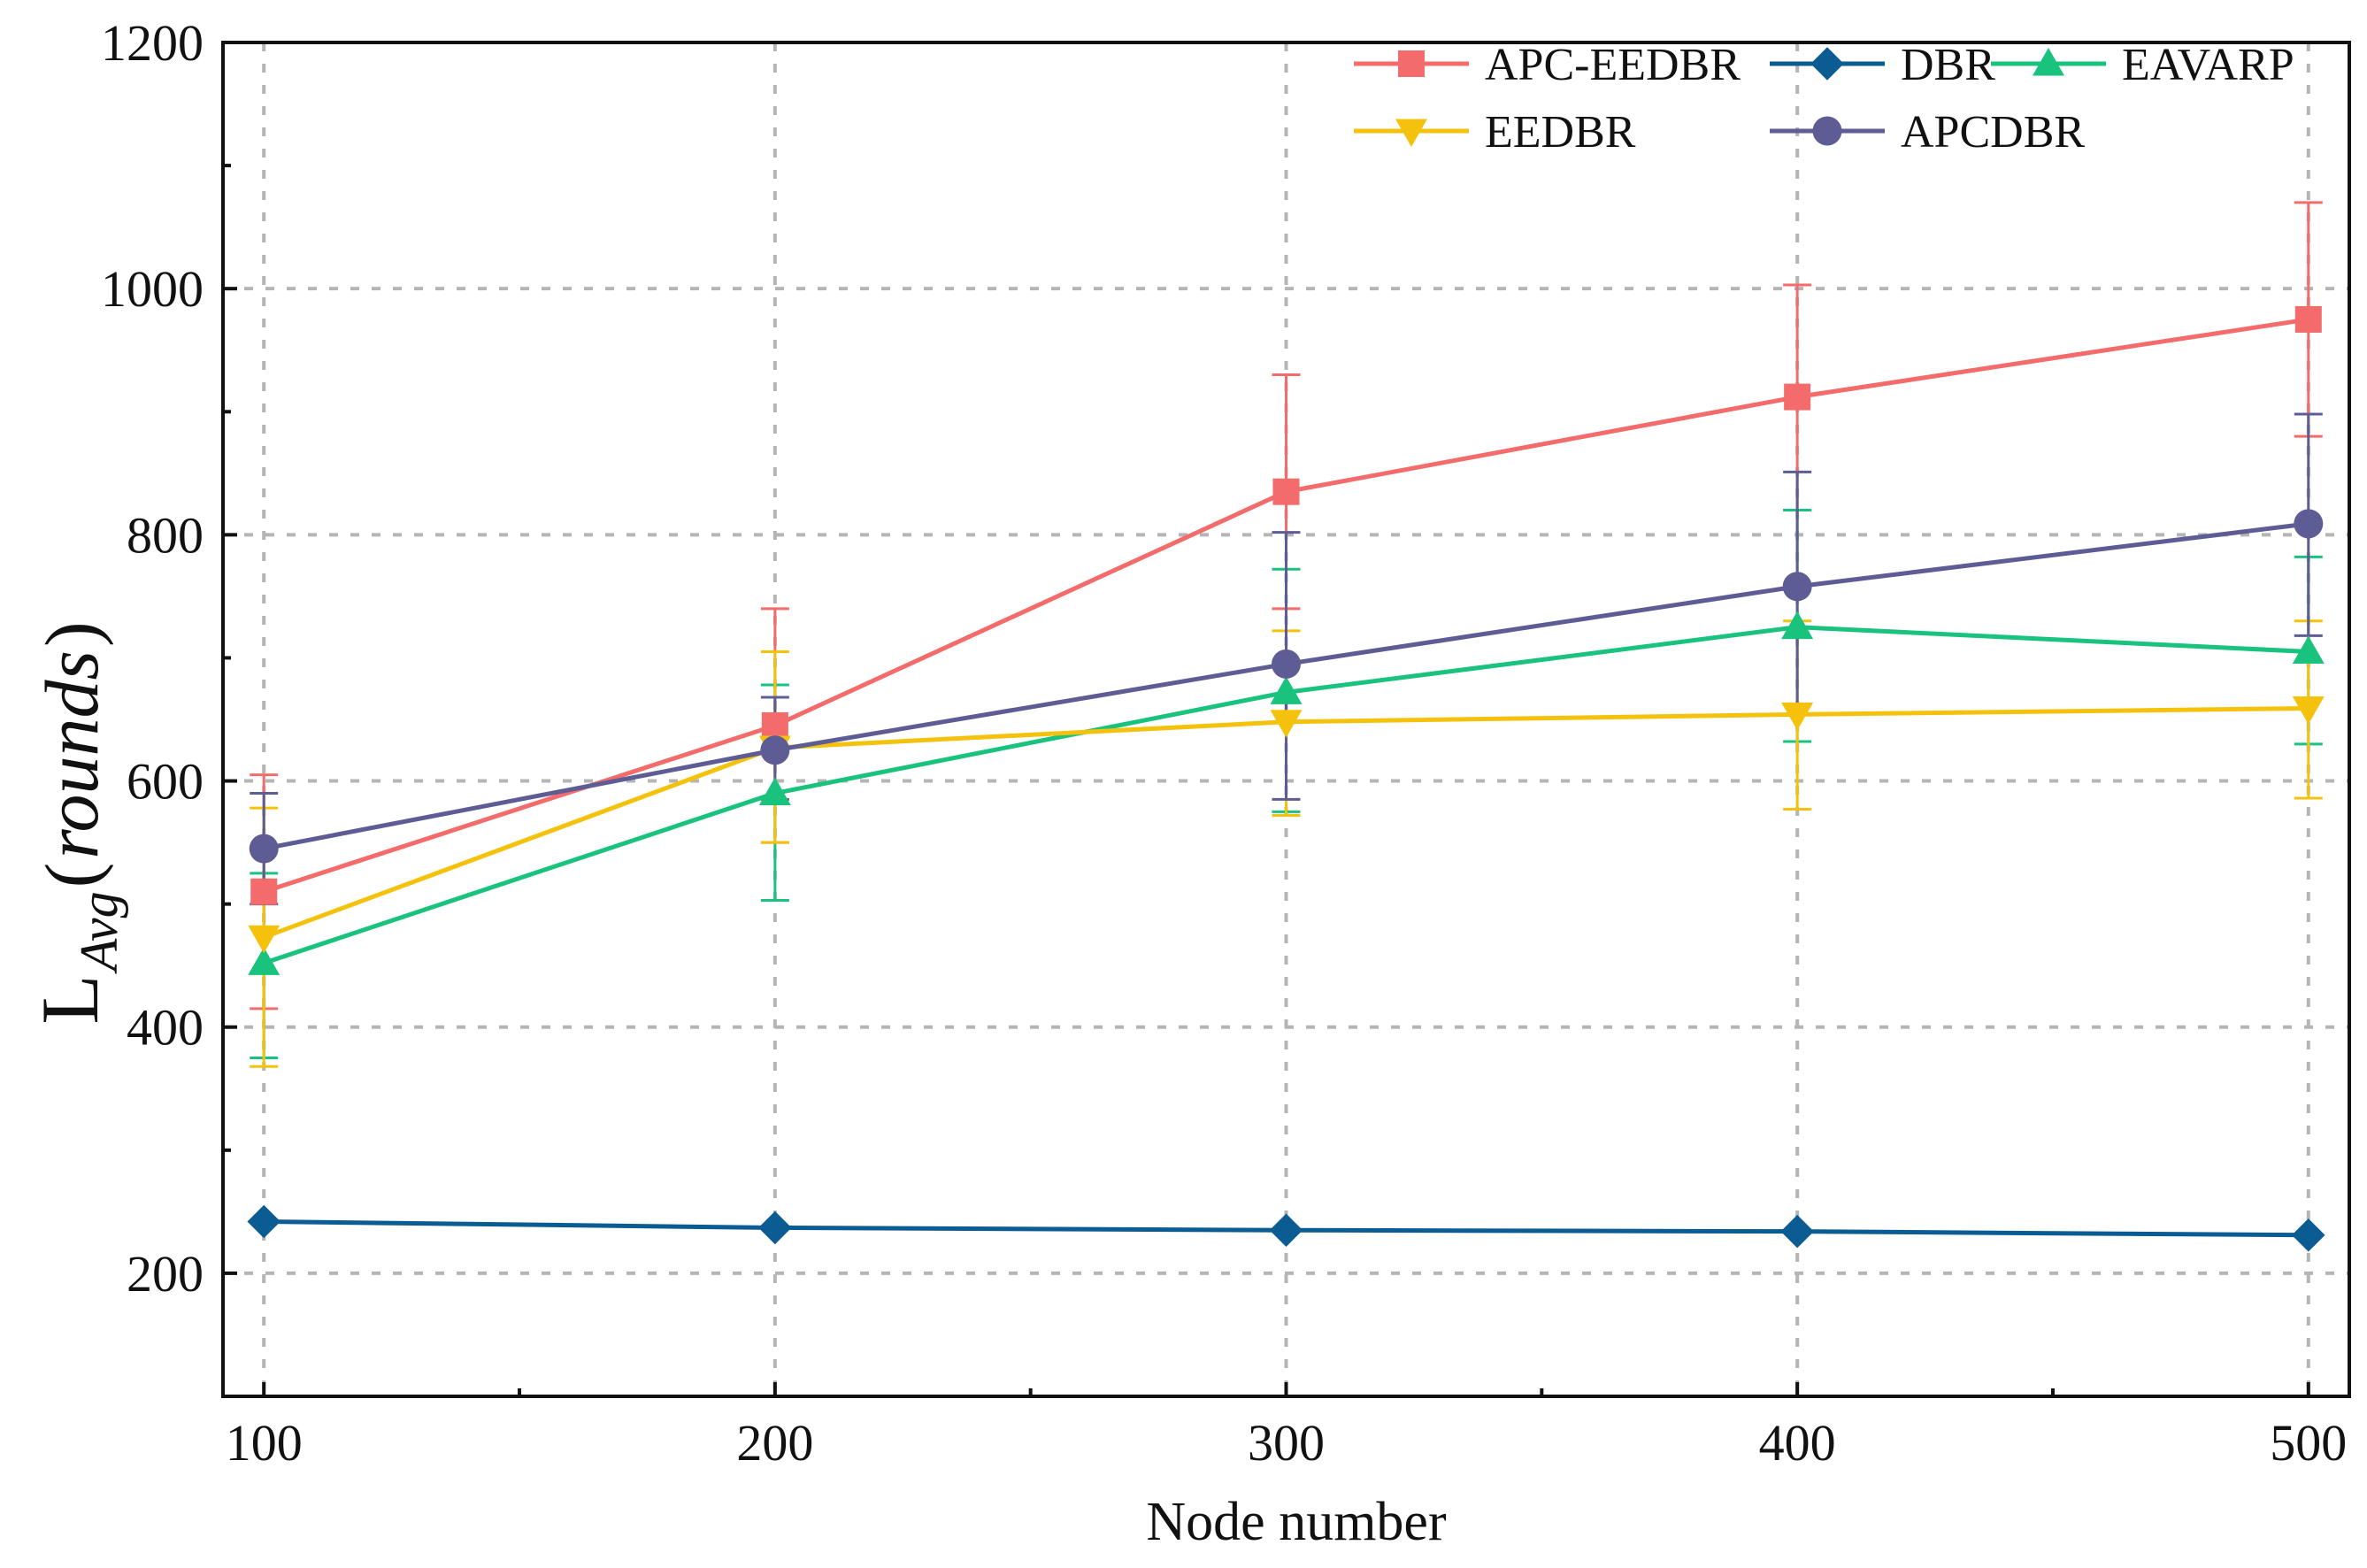 The height and width of the screenshot is (1568, 2367). Describe the element at coordinates (775, 1443) in the screenshot. I see `x-tick-label: 200` at that location.